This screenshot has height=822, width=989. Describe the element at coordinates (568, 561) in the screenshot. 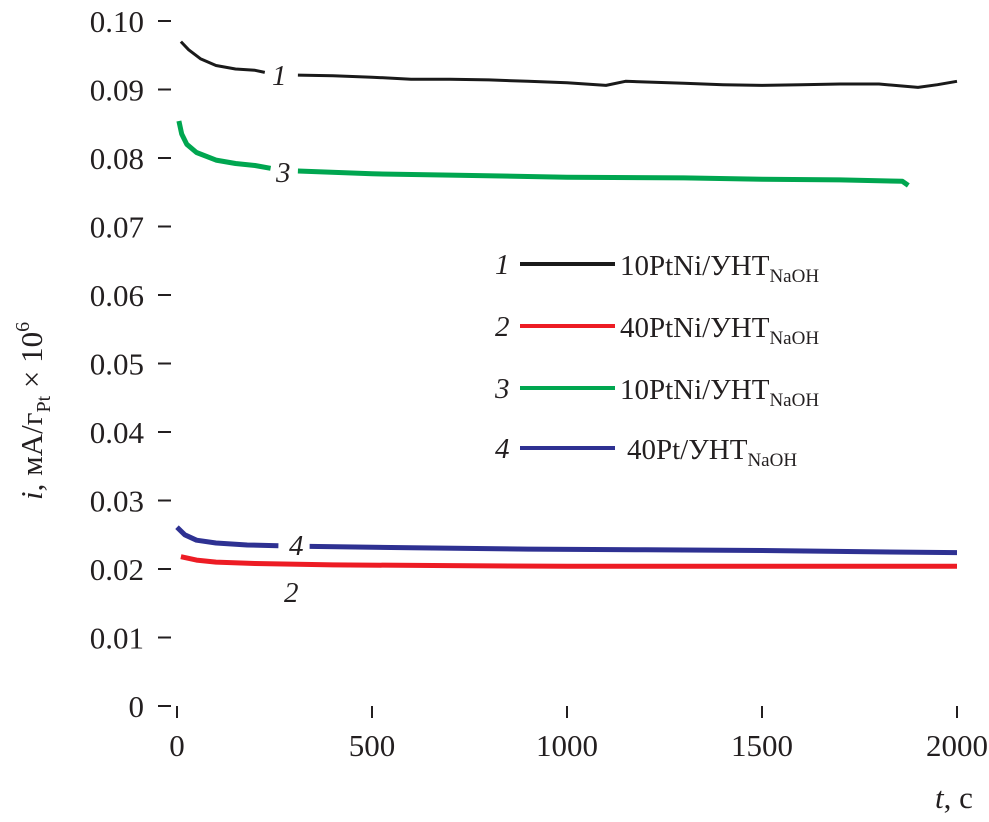

I see `series-2-line` at that location.